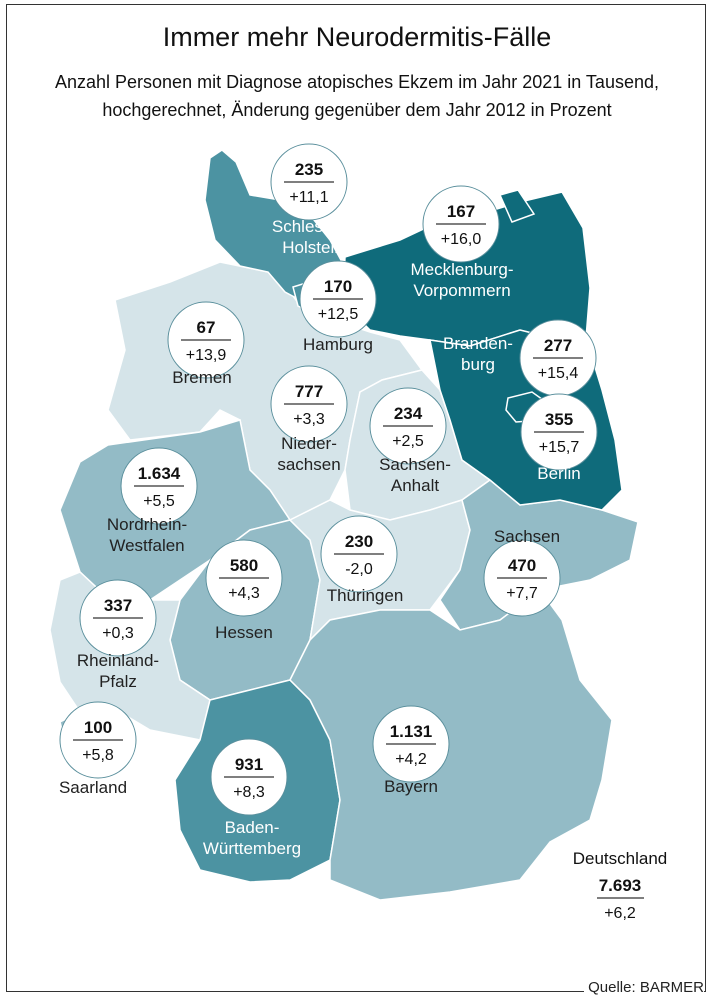 The image size is (714, 1000). Describe the element at coordinates (558, 345) in the screenshot. I see `case-count: 277` at that location.